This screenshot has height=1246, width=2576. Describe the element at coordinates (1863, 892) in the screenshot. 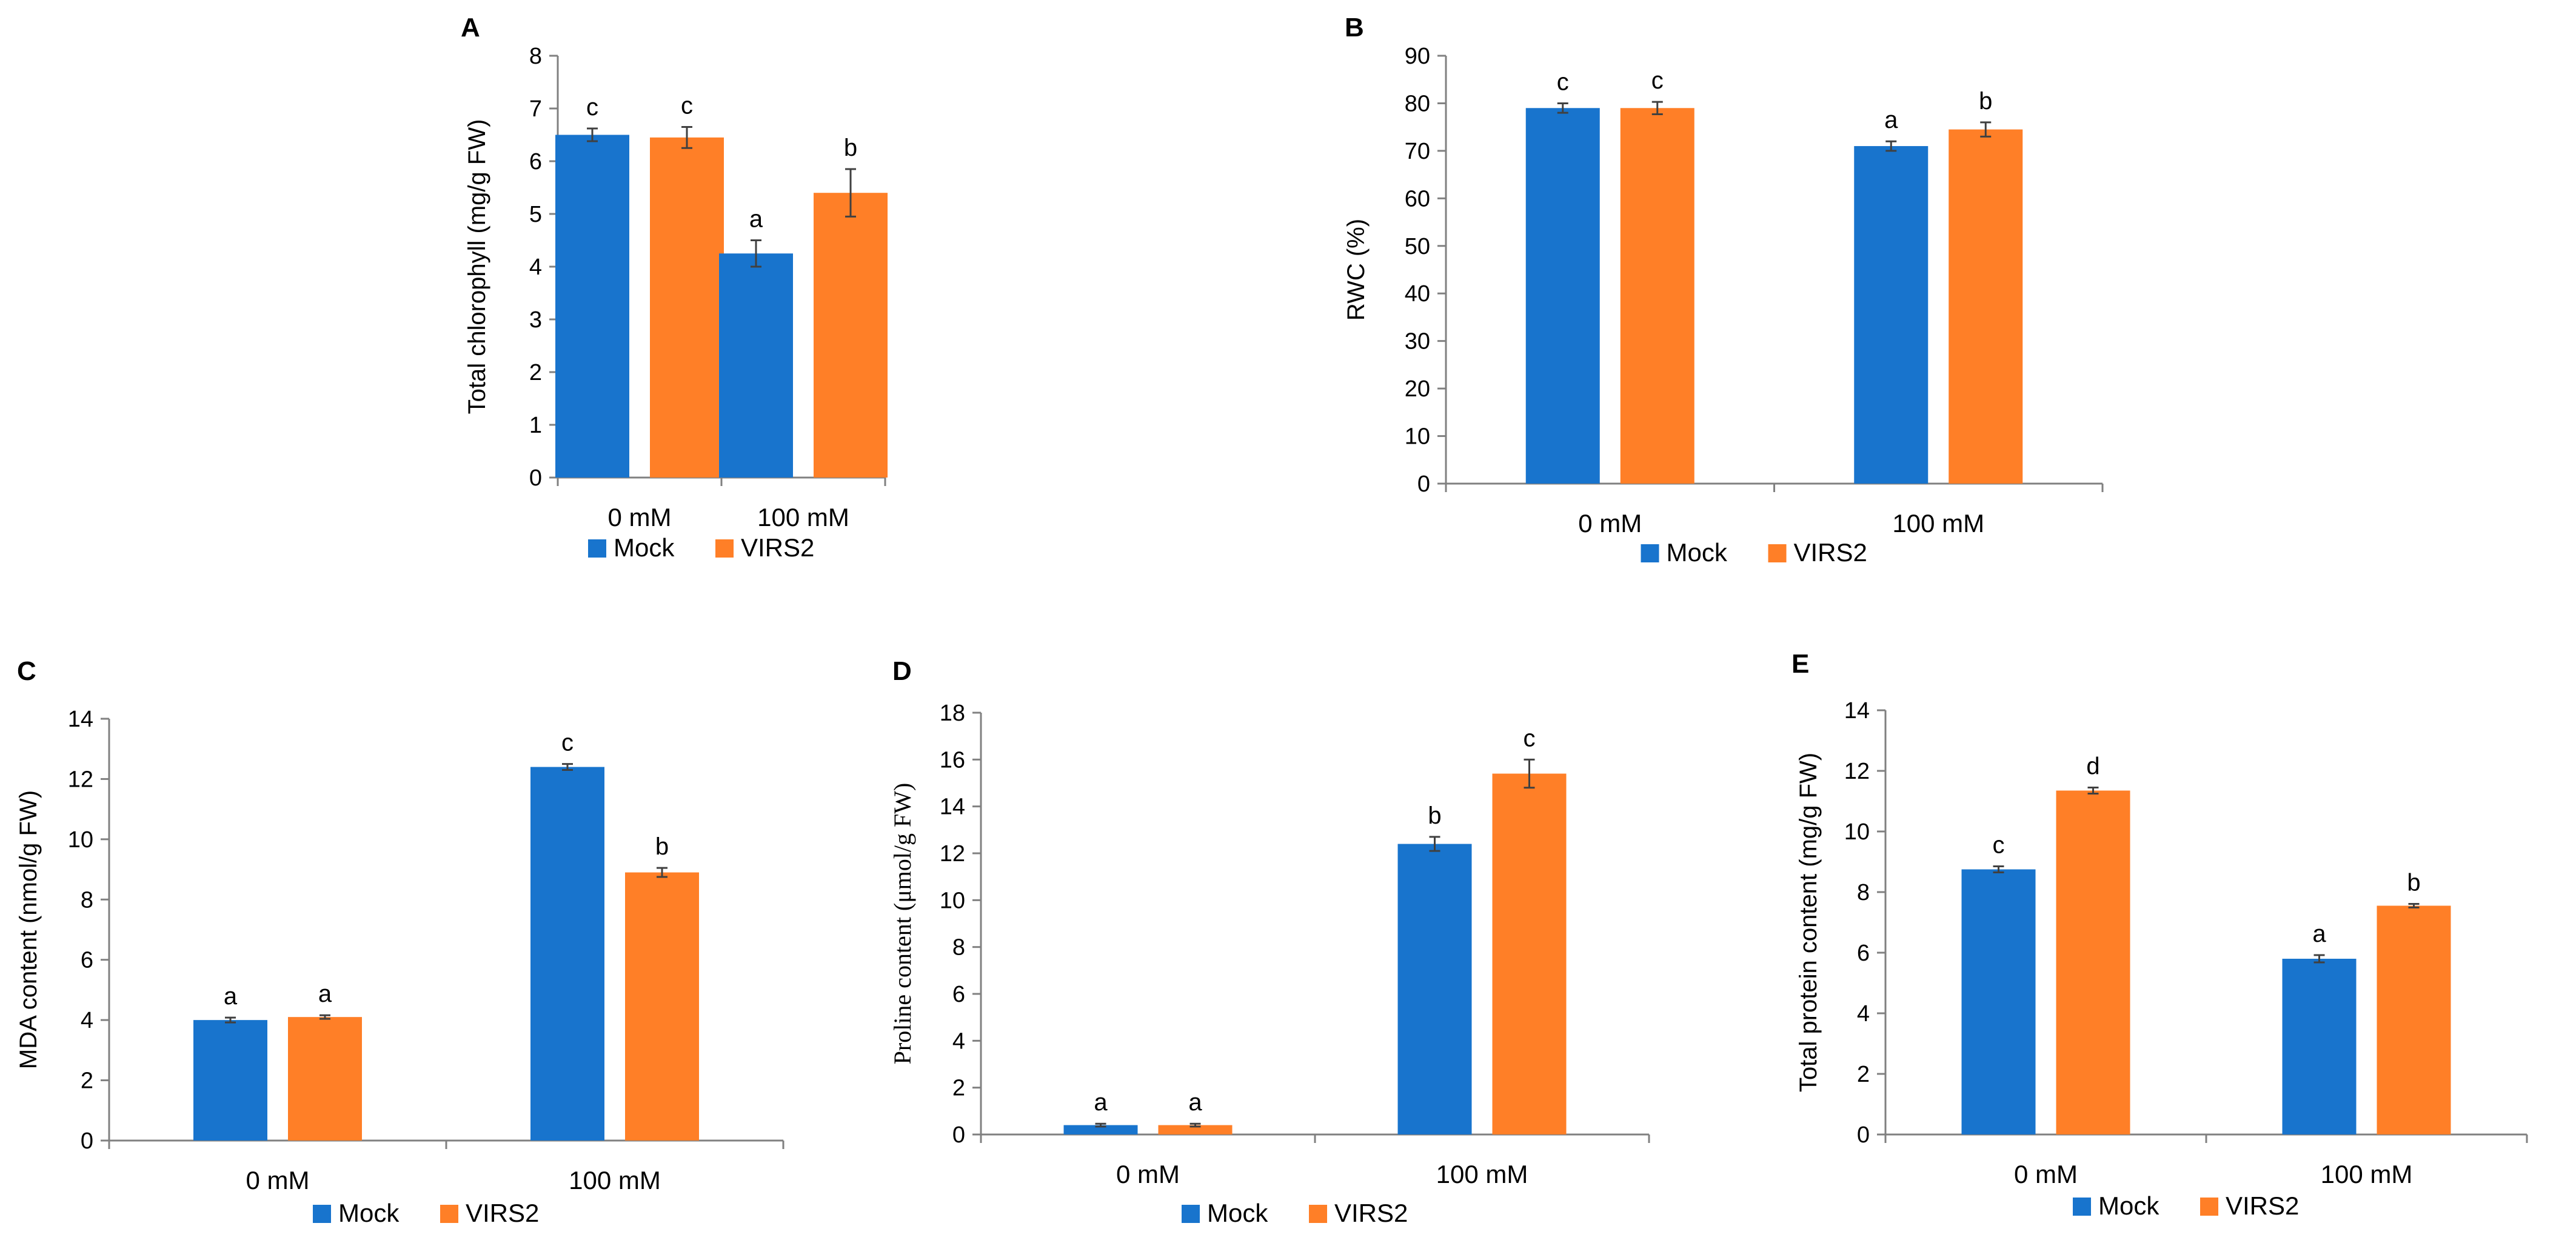

I see `y-tick-label: 8` at that location.